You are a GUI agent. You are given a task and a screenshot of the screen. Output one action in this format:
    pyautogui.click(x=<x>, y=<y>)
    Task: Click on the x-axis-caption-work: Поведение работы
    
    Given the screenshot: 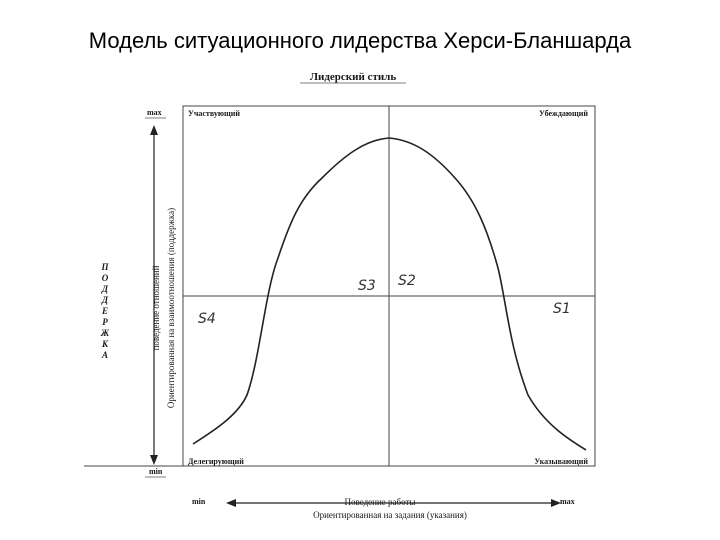 What is the action you would take?
    pyautogui.click(x=380, y=502)
    